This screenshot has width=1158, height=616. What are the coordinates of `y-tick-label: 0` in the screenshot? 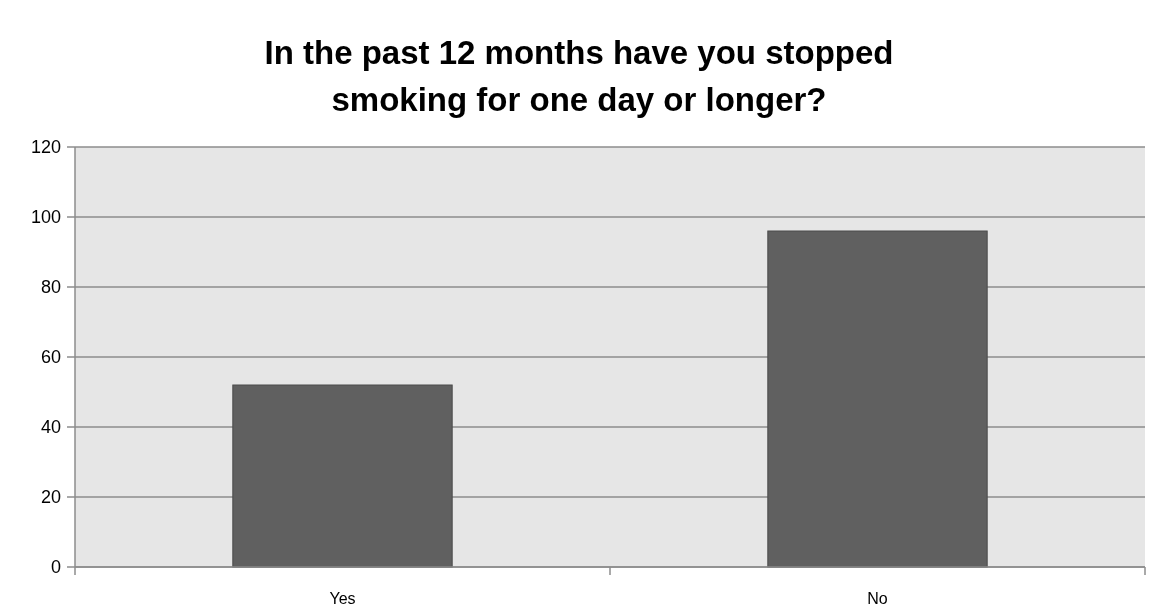 It's located at (55, 567).